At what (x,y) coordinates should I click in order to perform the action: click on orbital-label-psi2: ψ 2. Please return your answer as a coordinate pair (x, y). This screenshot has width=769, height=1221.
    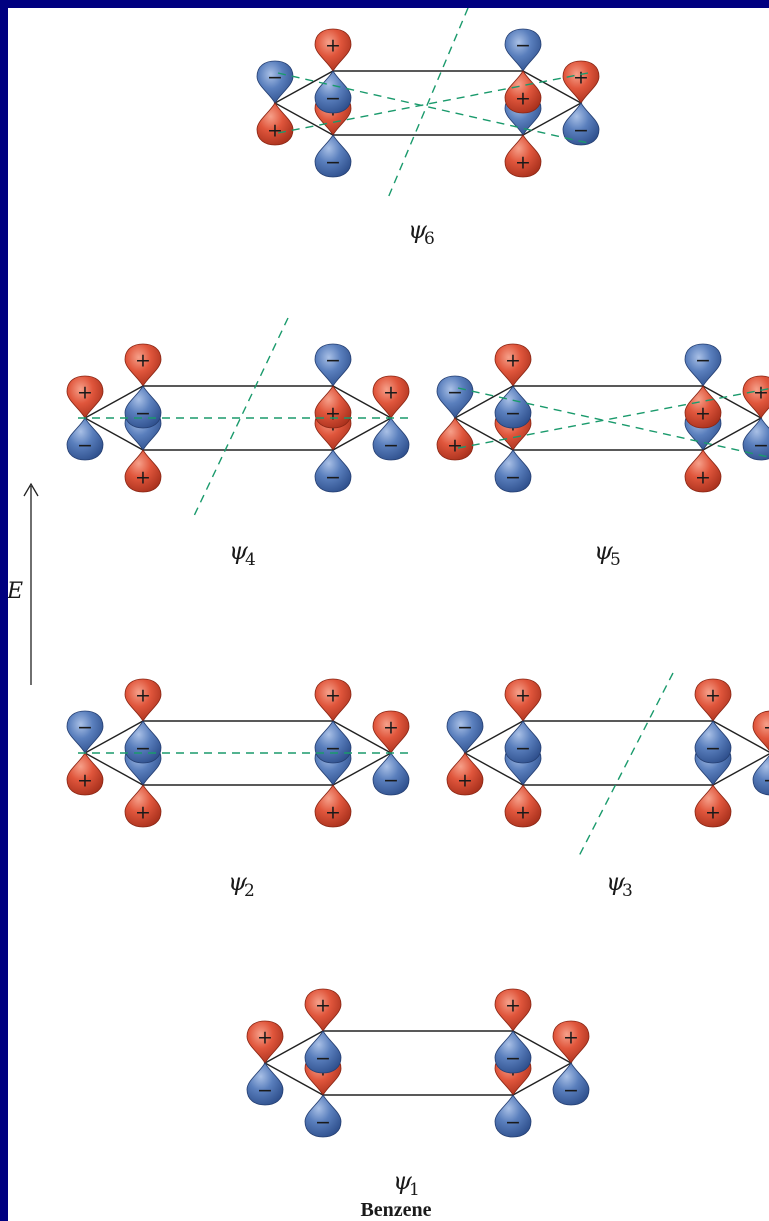
    Looking at the image, I should click on (241, 884).